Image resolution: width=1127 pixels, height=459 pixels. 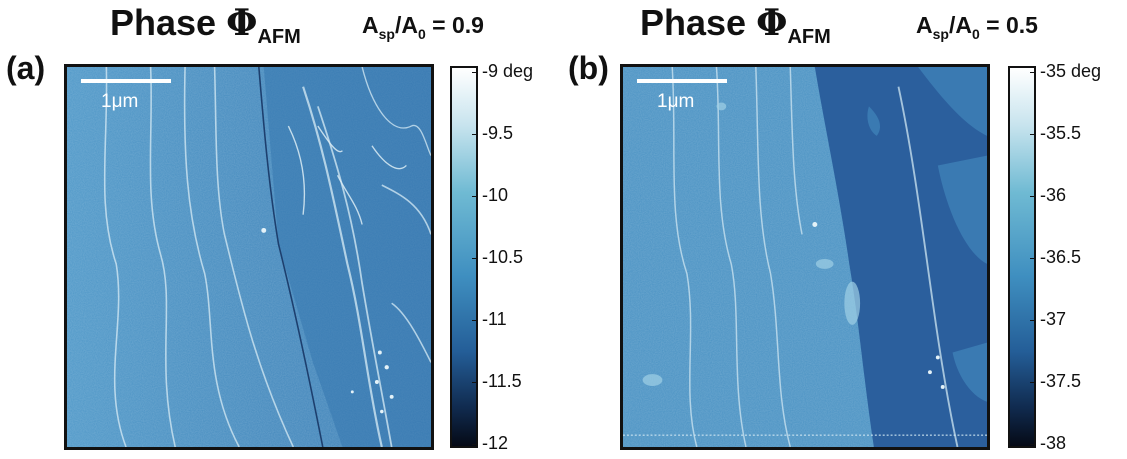 What do you see at coordinates (495, 195) in the screenshot?
I see `colorbar-tick-label: -10` at bounding box center [495, 195].